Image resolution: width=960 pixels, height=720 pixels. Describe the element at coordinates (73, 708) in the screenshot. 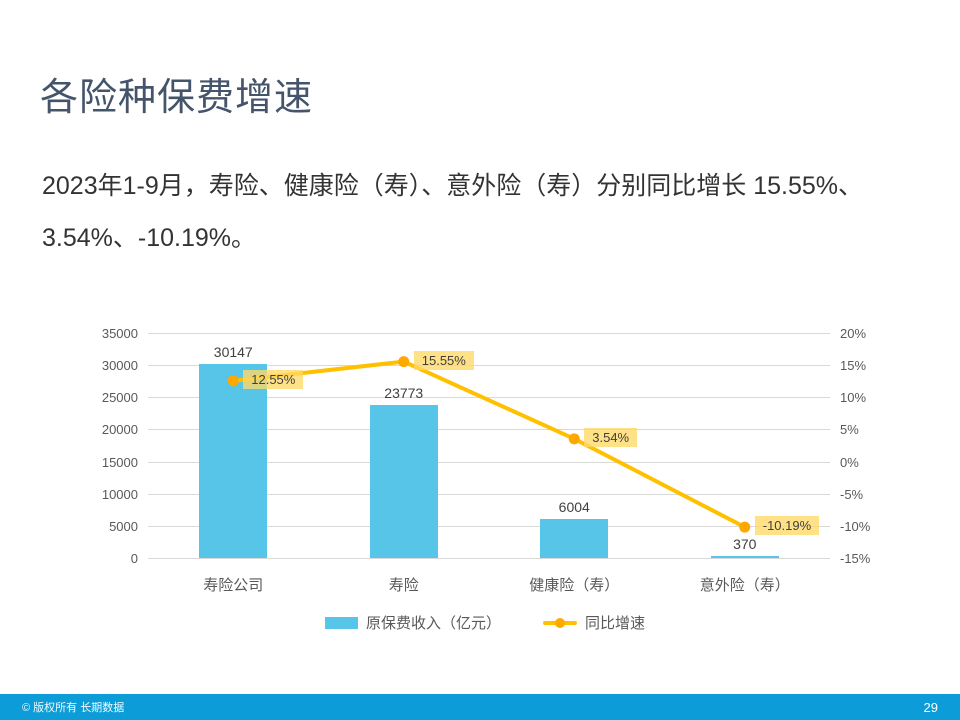

I see `copyright-text: © 版权所有 长期数据` at that location.